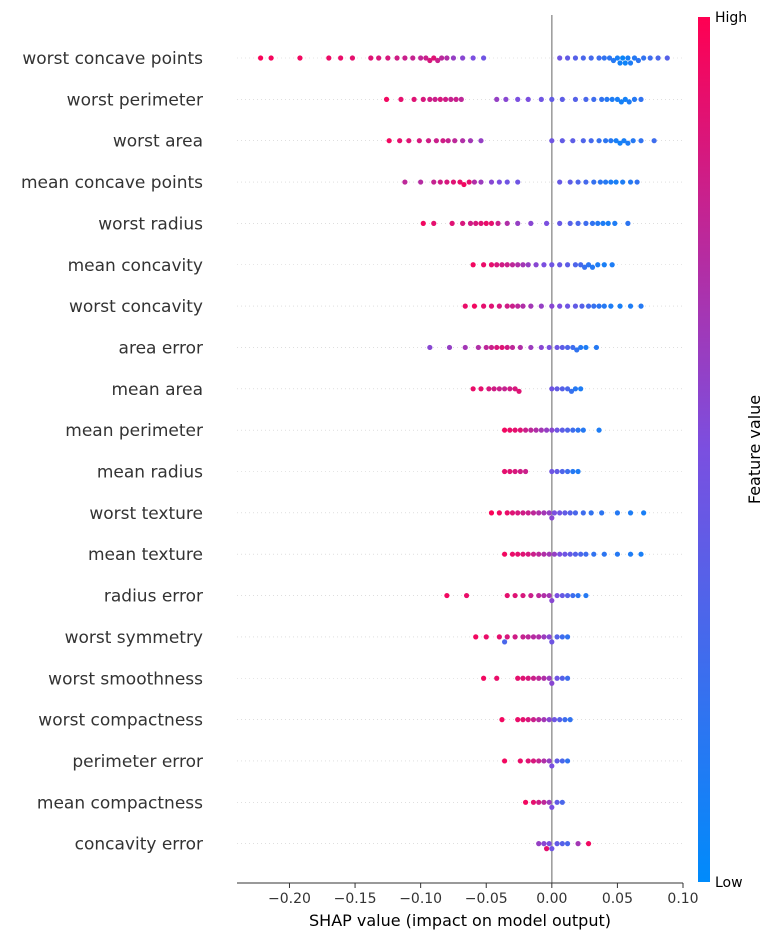  Describe the element at coordinates (125, 679) in the screenshot. I see `feature-label: worst smoothness` at that location.